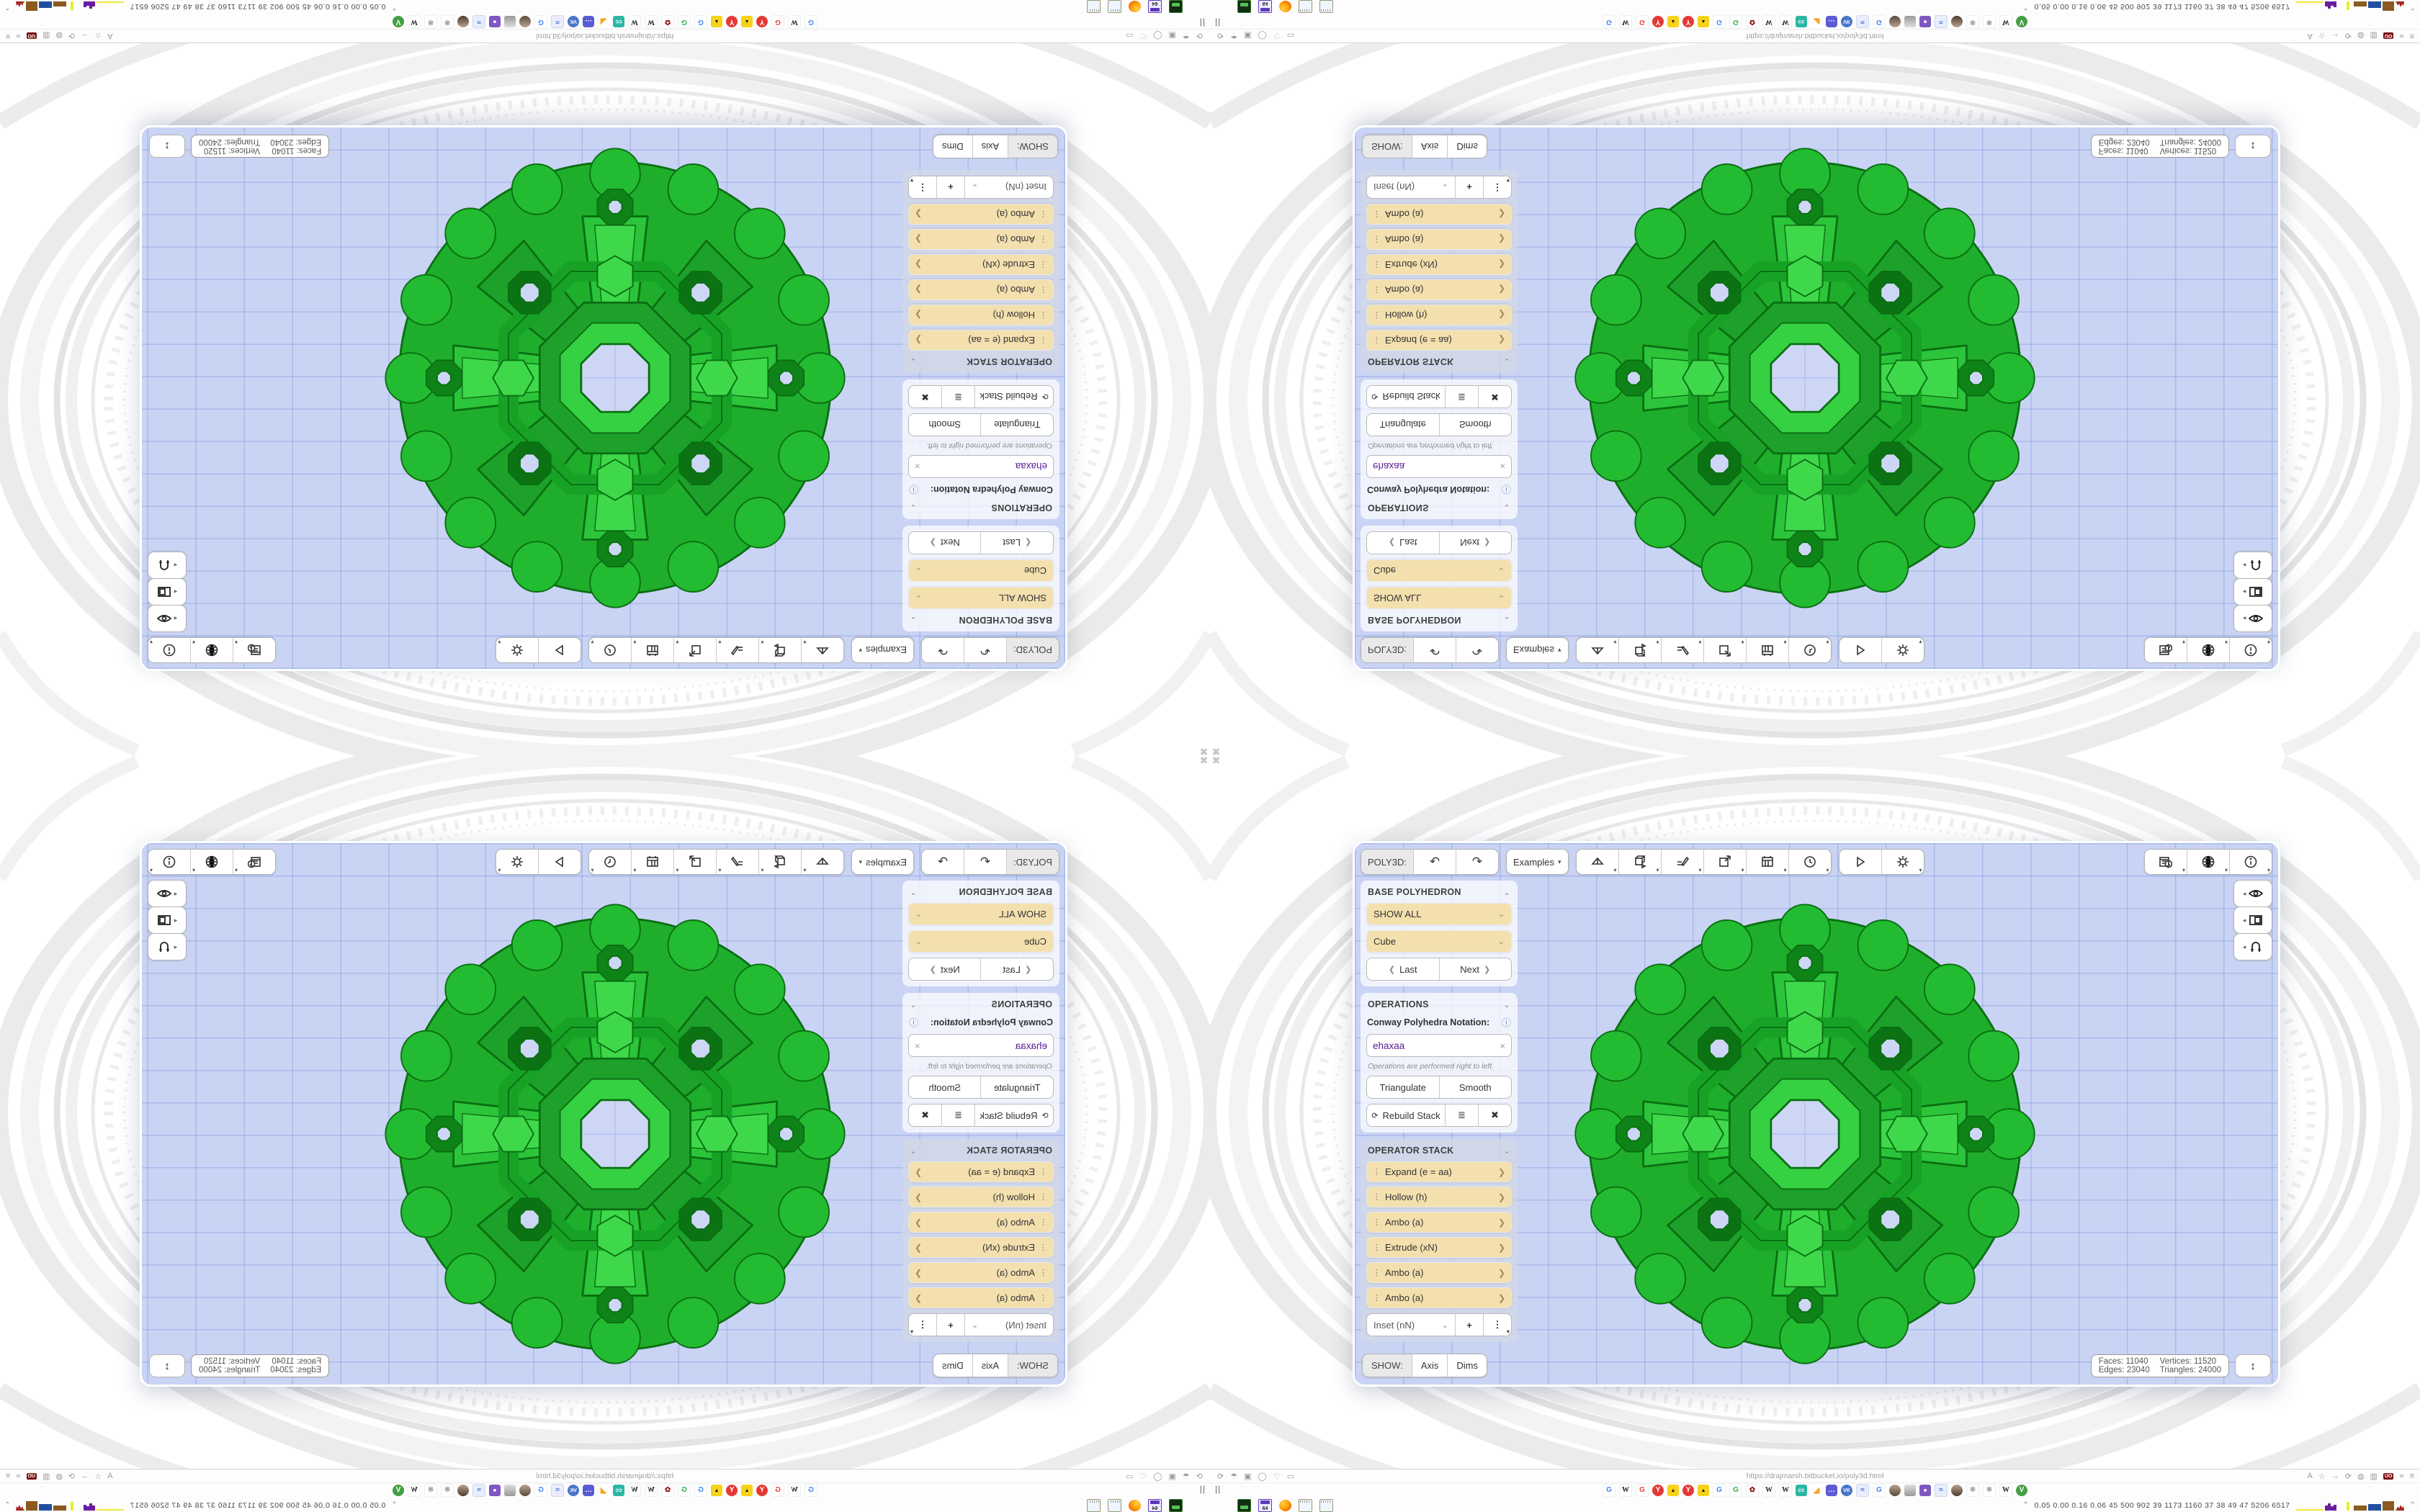  What do you see at coordinates (1262, 1476) in the screenshot?
I see `toolbar-icon: ◯` at bounding box center [1262, 1476].